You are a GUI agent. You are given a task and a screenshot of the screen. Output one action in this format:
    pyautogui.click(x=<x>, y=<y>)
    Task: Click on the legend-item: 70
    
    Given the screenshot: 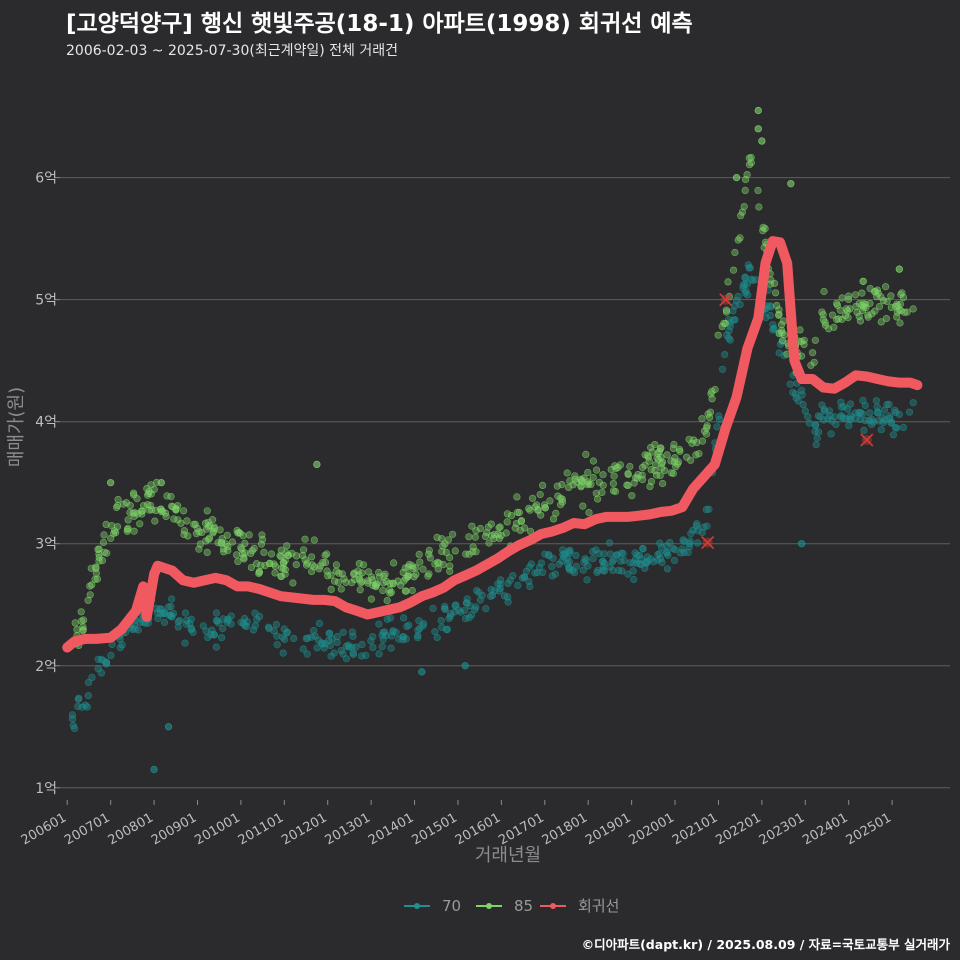 What is the action you would take?
    pyautogui.click(x=432, y=906)
    